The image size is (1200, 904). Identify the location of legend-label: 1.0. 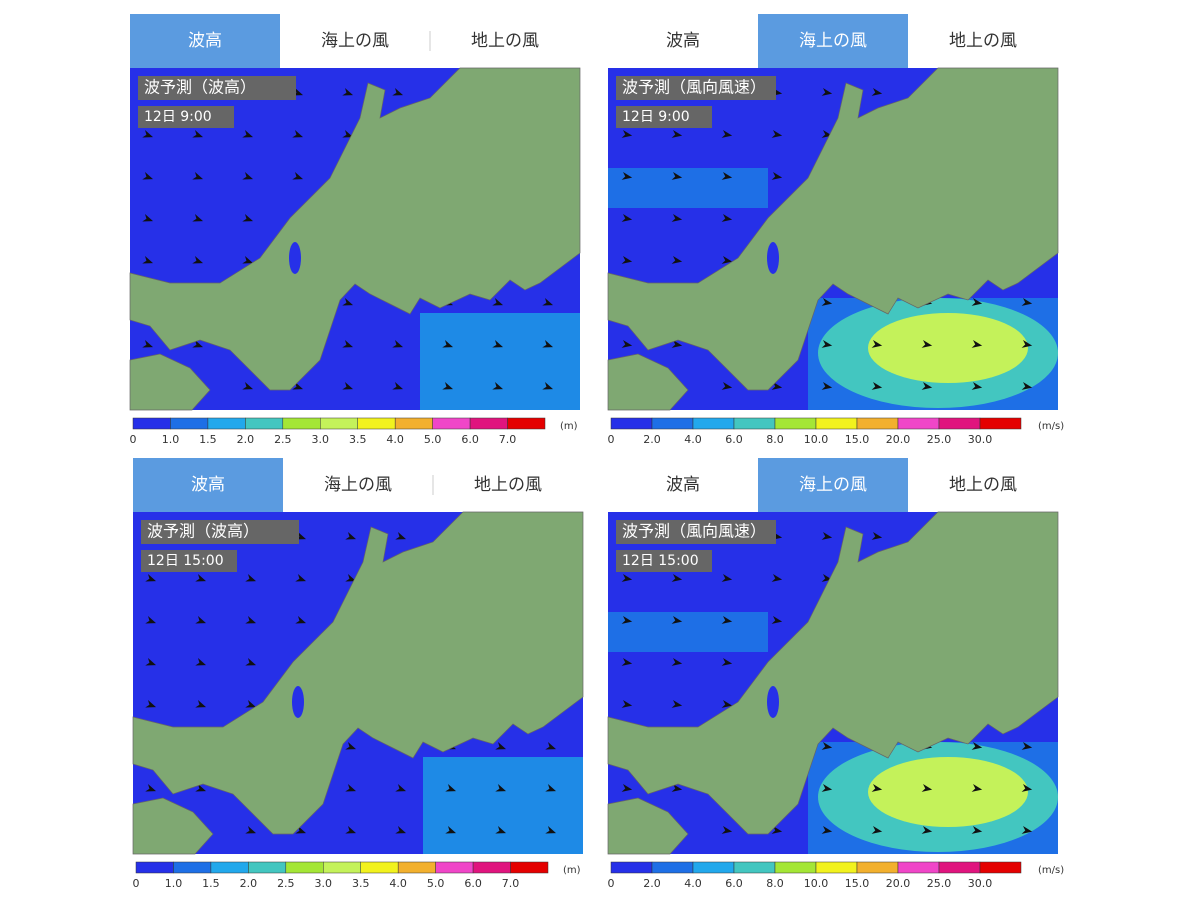
(171, 439).